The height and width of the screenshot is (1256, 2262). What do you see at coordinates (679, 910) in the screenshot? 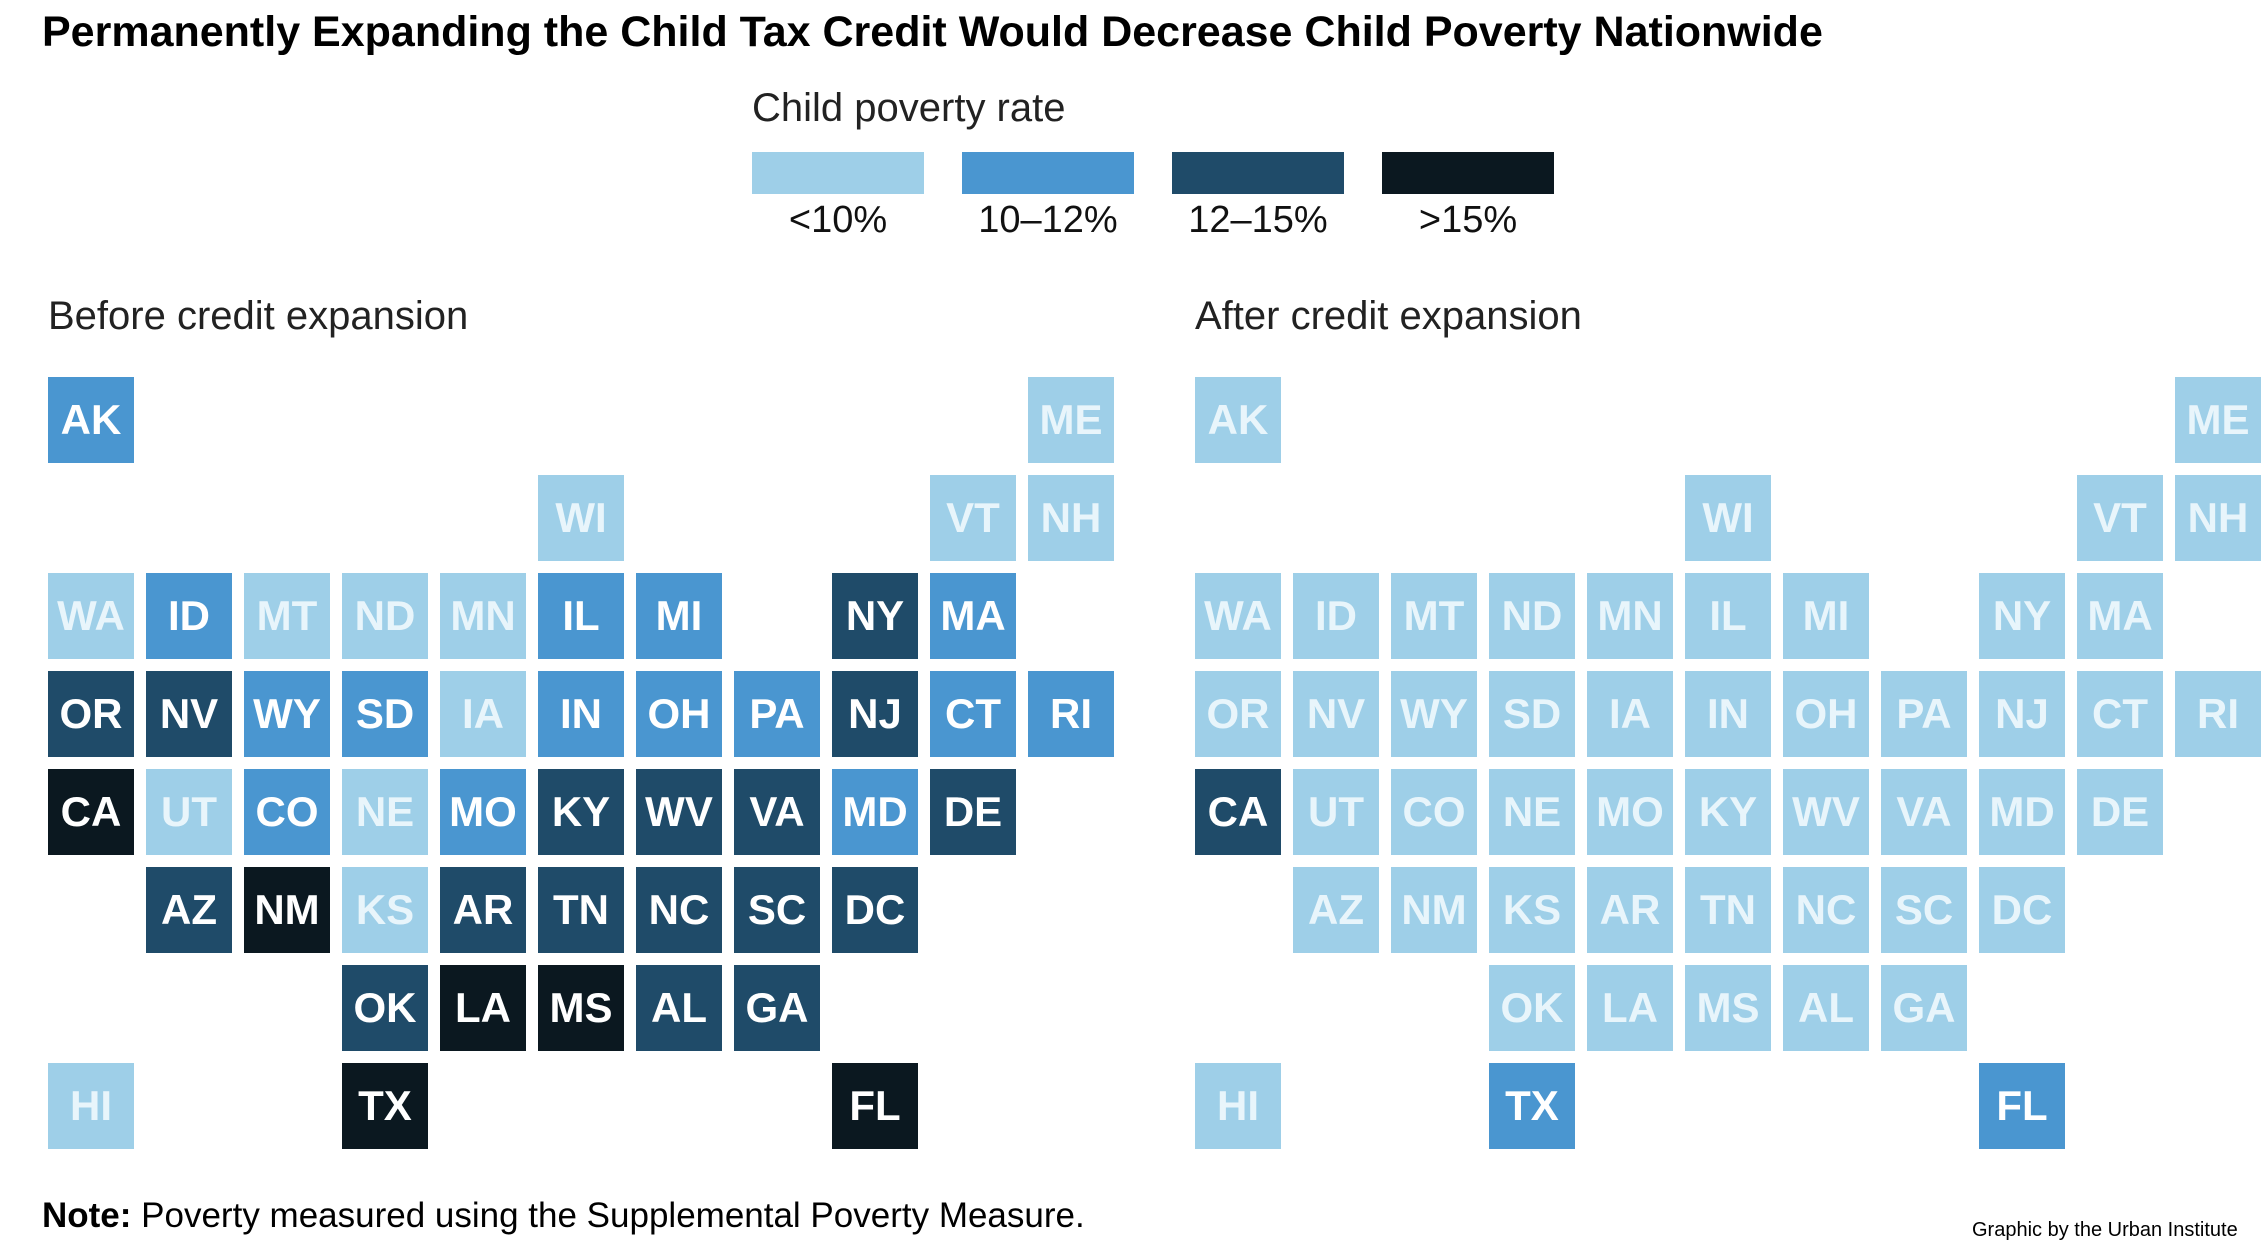
I see `state-tile-before-nc: NC` at bounding box center [679, 910].